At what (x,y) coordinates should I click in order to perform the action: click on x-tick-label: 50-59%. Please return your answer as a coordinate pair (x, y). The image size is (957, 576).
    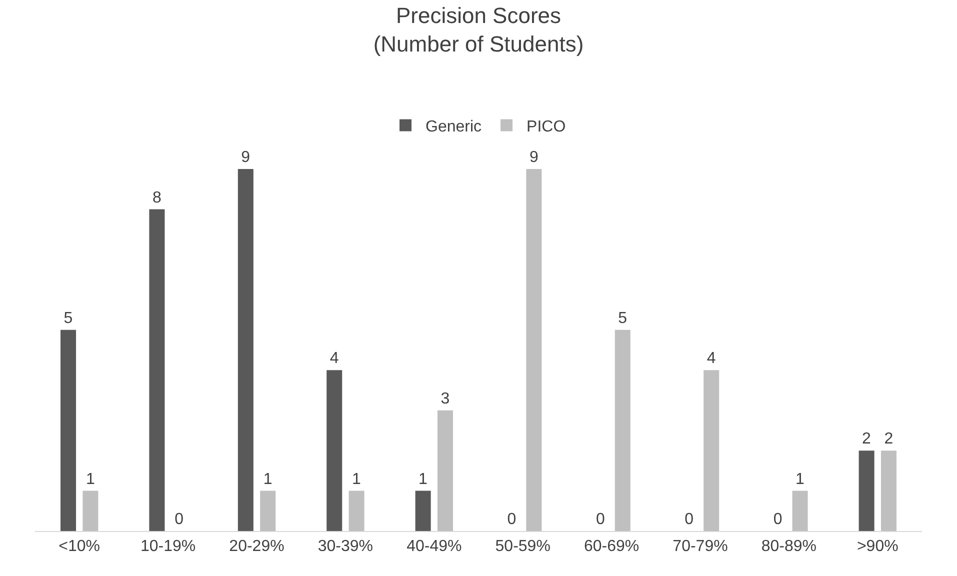
    Looking at the image, I should click on (522, 547).